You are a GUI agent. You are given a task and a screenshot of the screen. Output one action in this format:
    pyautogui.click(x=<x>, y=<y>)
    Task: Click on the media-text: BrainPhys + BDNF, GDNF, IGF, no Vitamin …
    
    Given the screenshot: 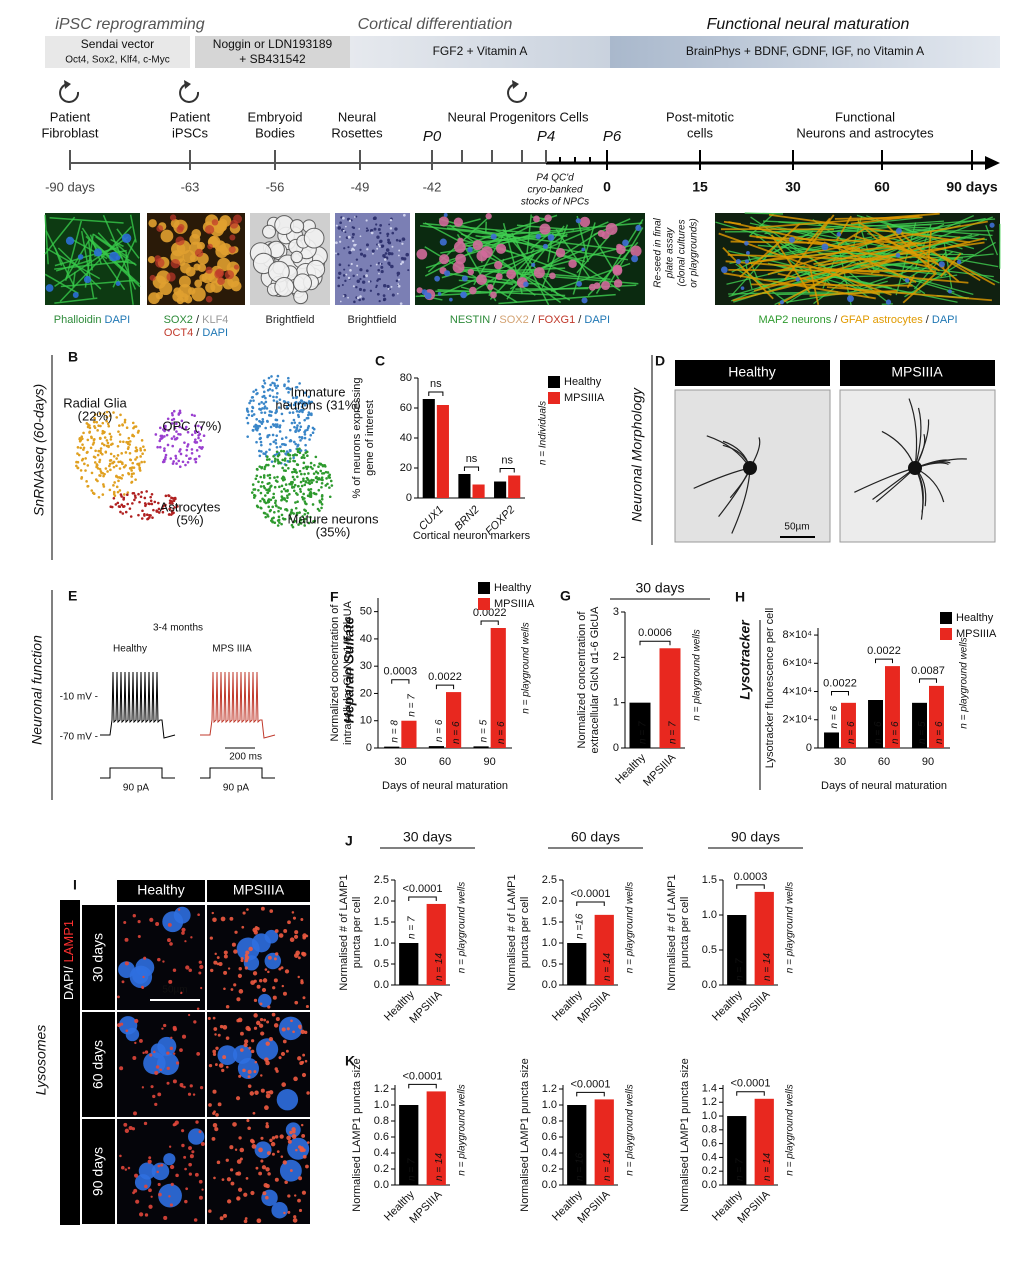 What is the action you would take?
    pyautogui.click(x=805, y=51)
    